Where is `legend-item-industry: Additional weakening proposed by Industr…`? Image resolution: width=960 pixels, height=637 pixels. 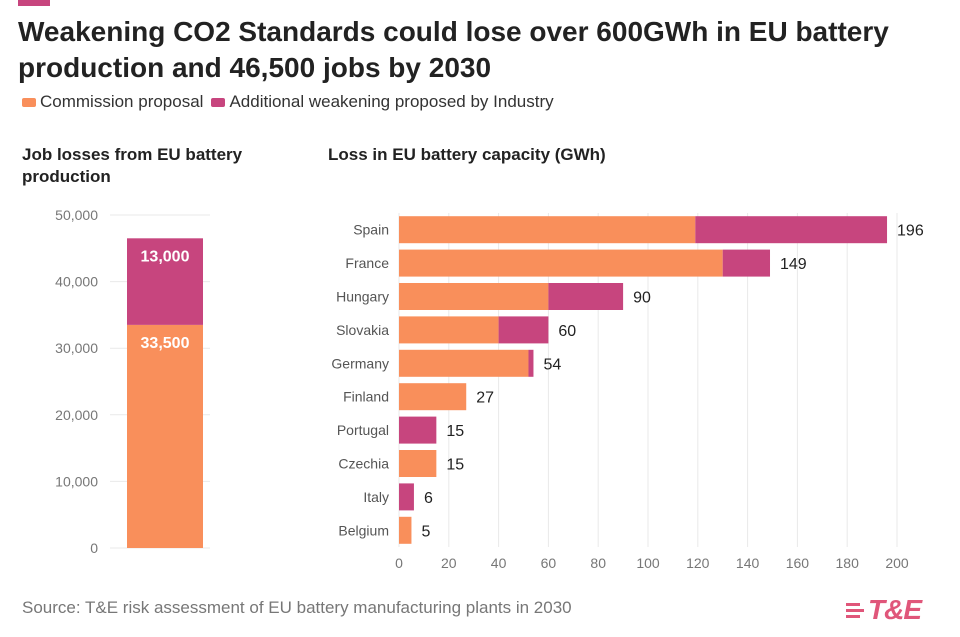
legend-item-industry: Additional weakening proposed by Industr… is located at coordinates (382, 102).